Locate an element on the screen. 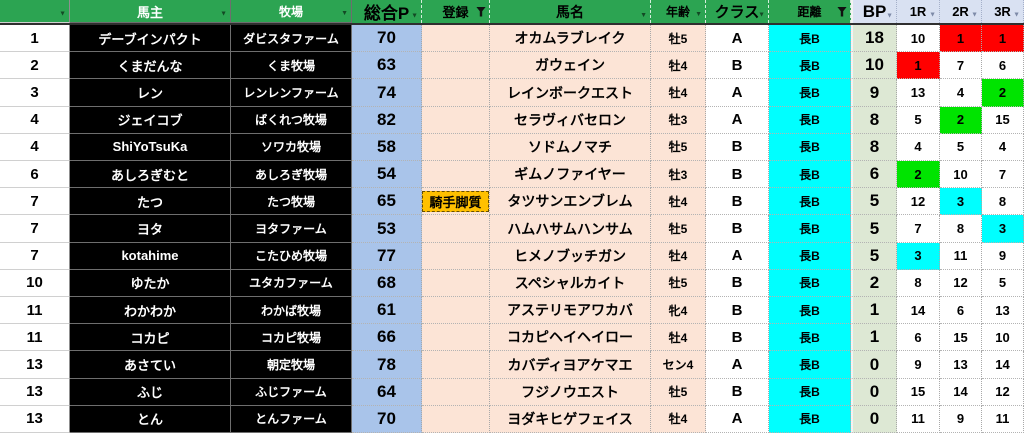 This screenshot has height=433, width=1024. cell-race1-rank: 10 is located at coordinates (918, 39).